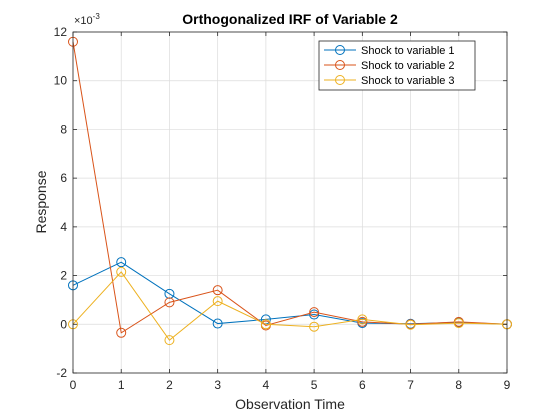 This screenshot has width=560, height=420. I want to click on x-tick-label: 8, so click(458, 385).